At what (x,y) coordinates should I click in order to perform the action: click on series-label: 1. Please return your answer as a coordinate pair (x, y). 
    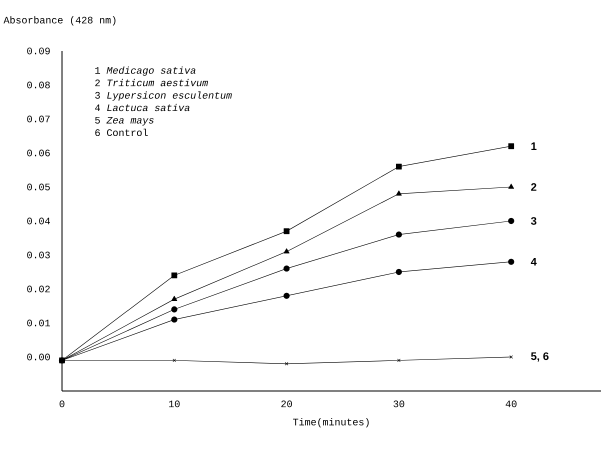
    Looking at the image, I should click on (533, 146).